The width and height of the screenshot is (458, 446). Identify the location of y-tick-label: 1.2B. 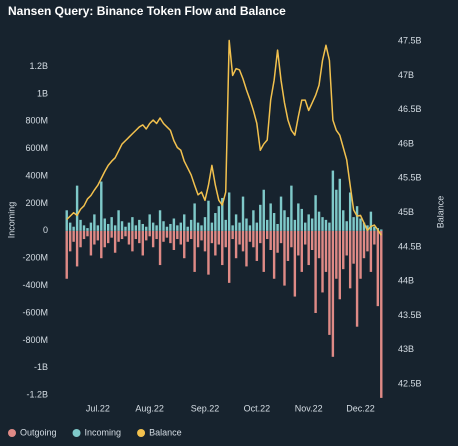
(38, 66).